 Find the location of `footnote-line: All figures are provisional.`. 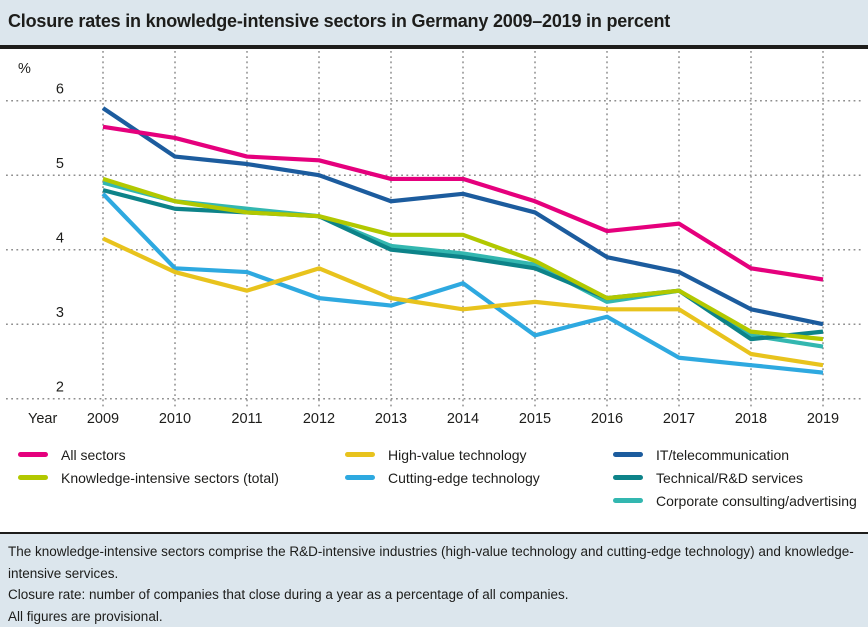

footnote-line: All figures are provisional. is located at coordinates (433, 616).